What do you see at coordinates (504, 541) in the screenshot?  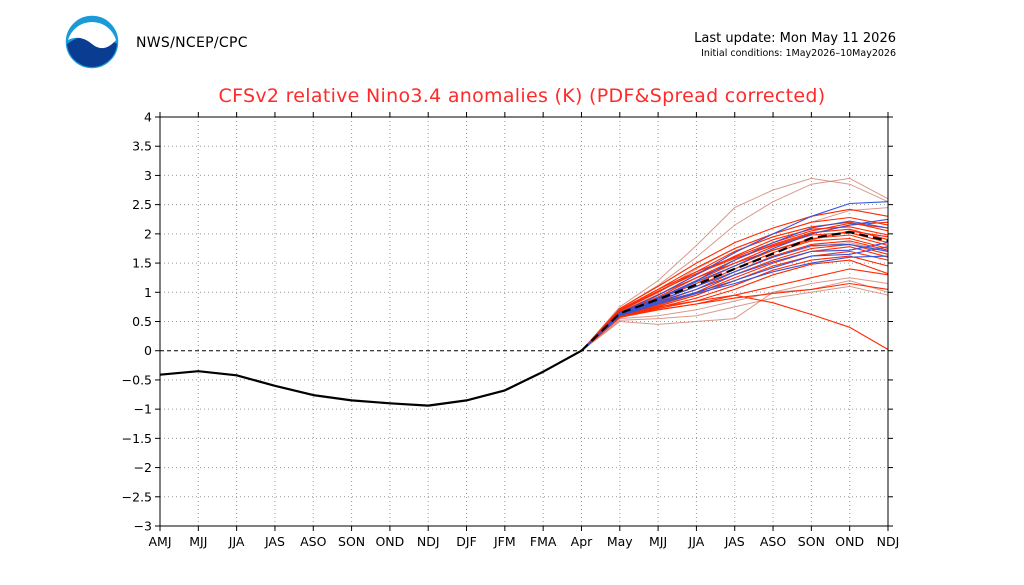 I see `x-tick-label: JFM` at bounding box center [504, 541].